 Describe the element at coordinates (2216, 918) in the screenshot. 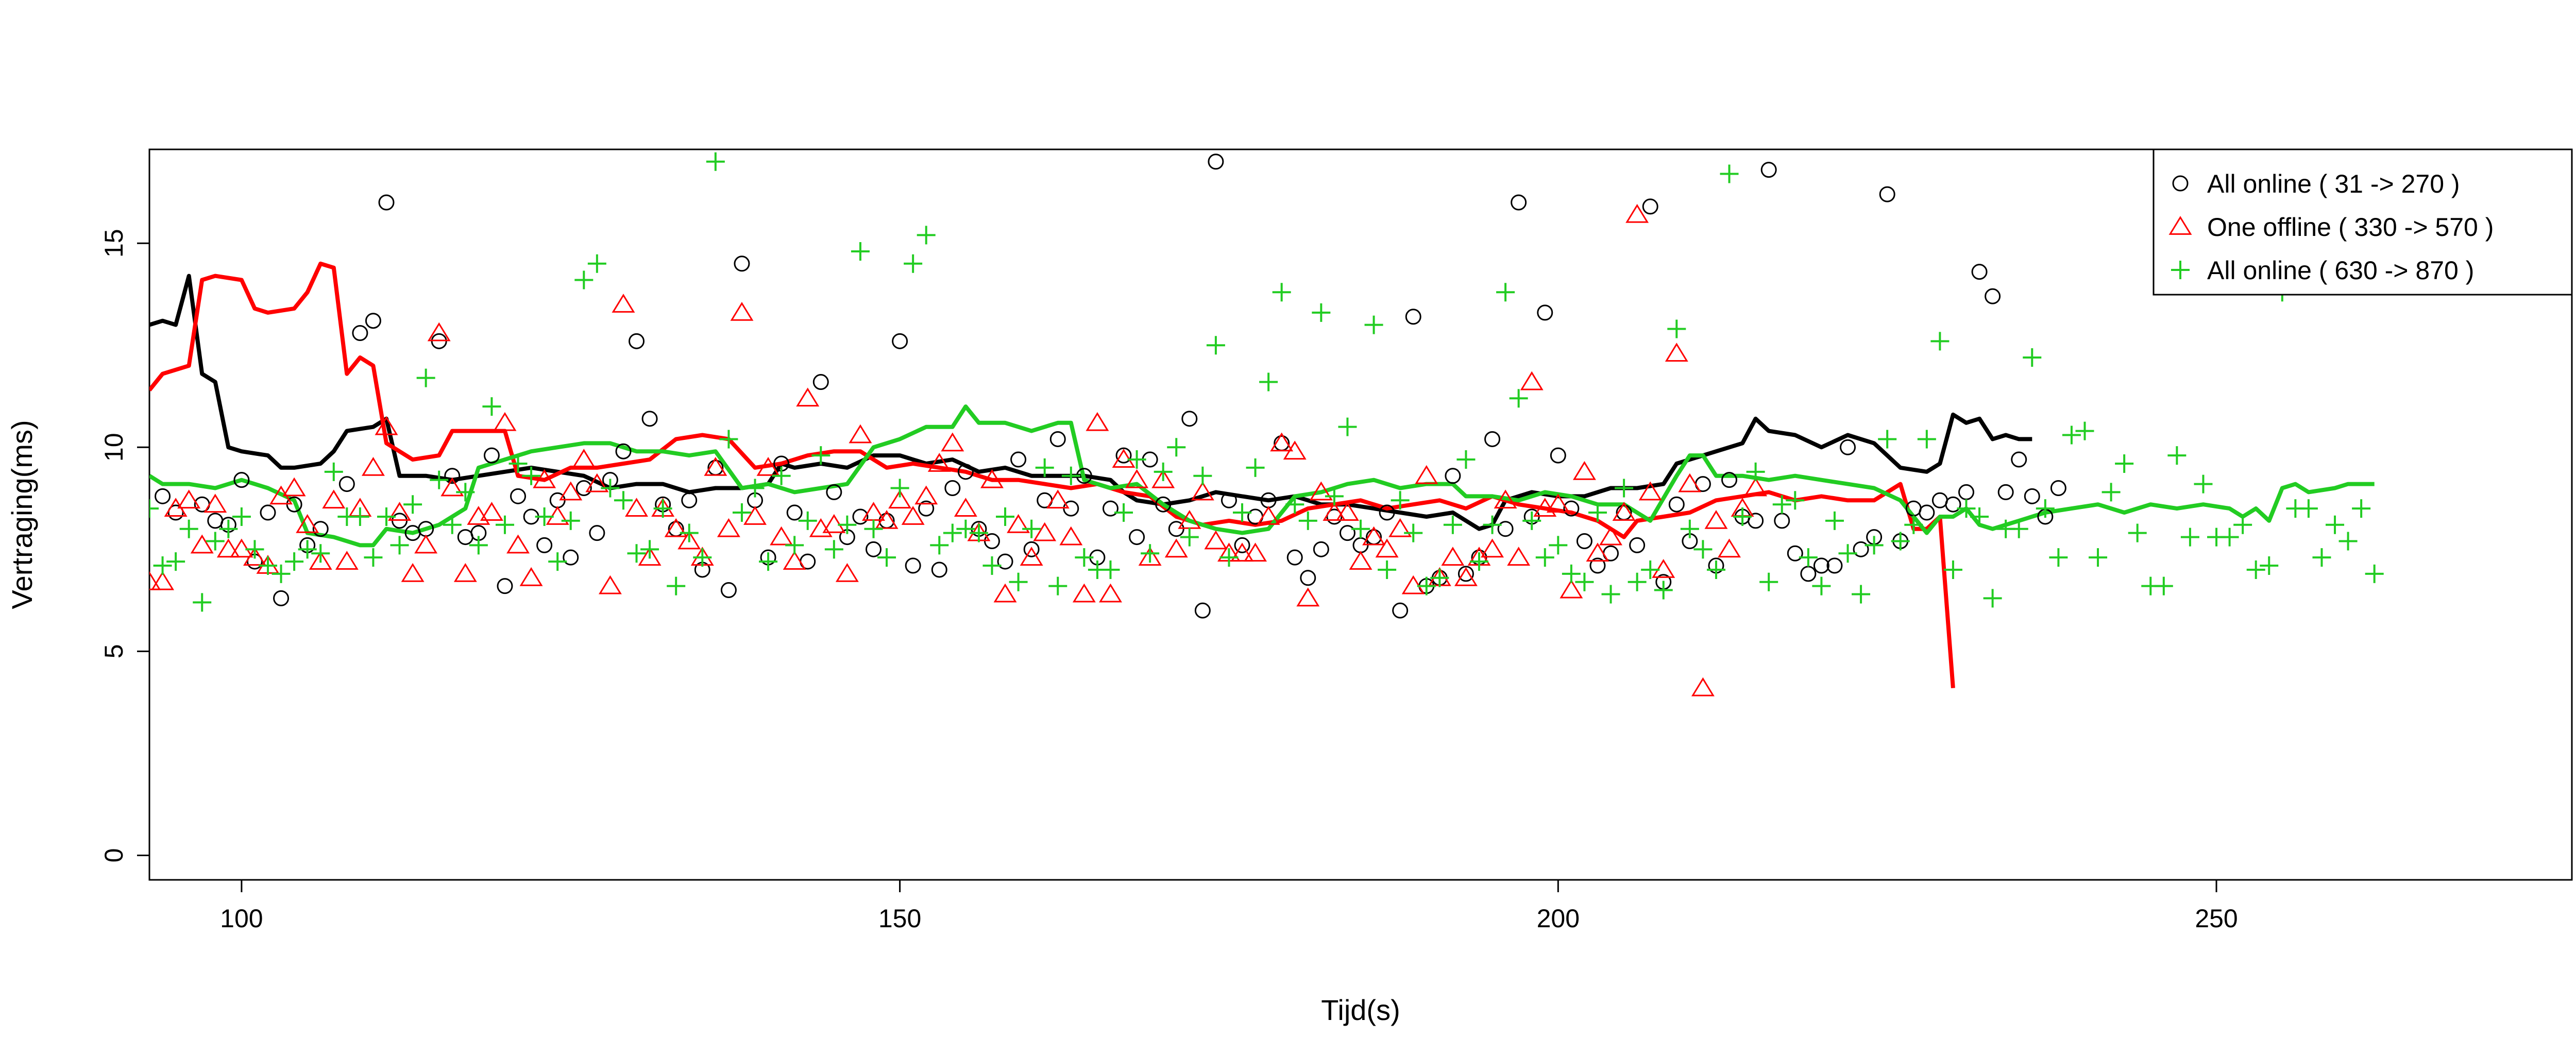

I see `x-tick-label: 250` at that location.